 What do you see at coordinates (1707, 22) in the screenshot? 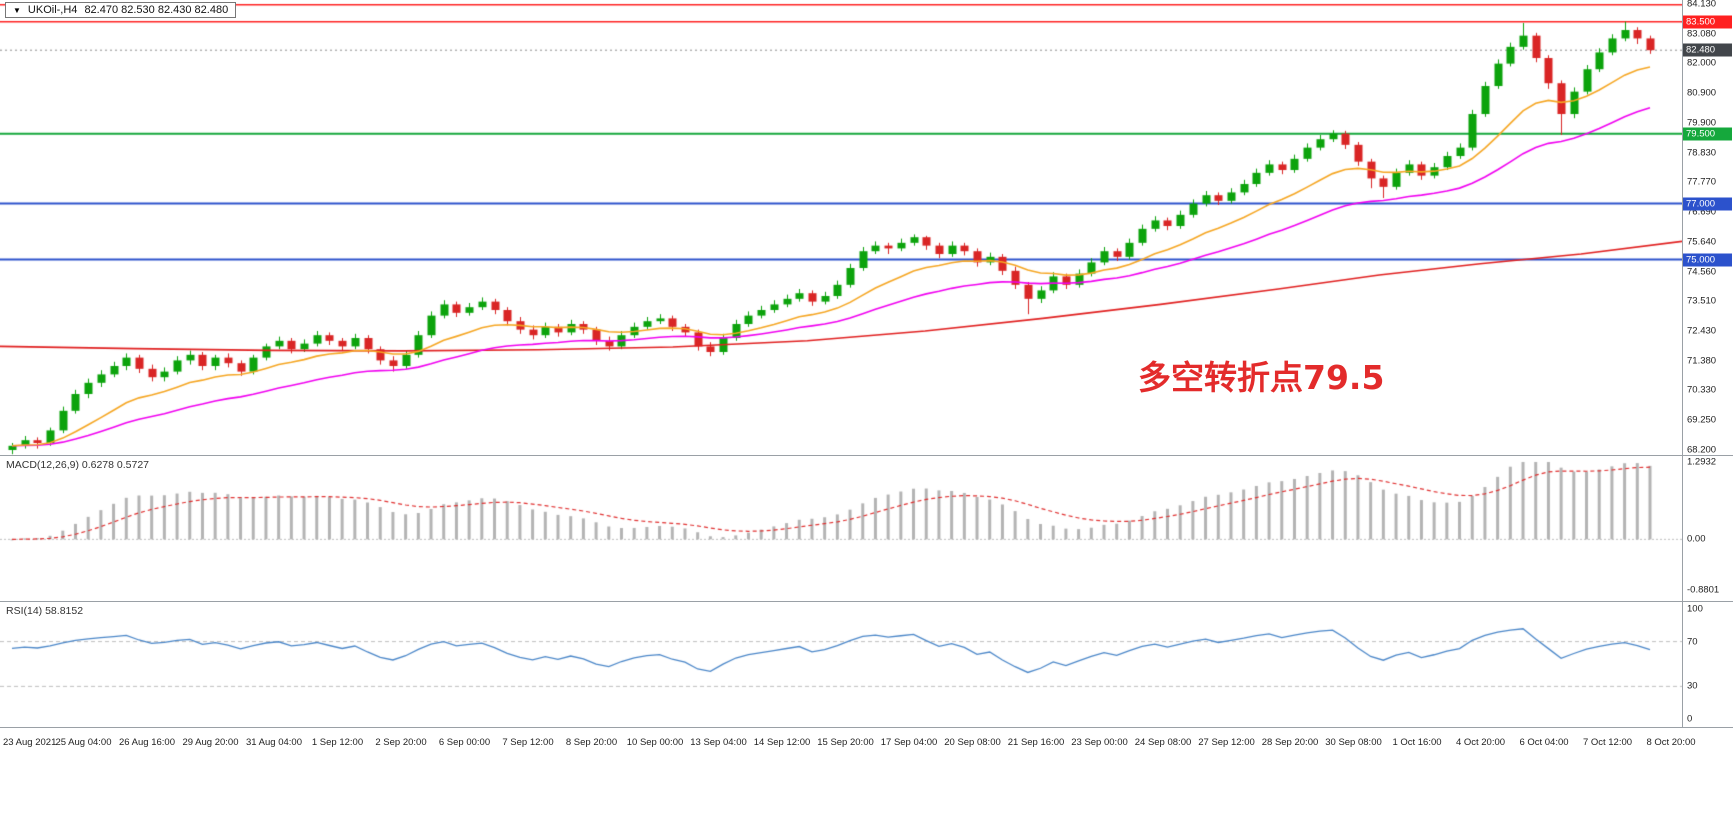
I see `price-tag: 83.500` at bounding box center [1707, 22].